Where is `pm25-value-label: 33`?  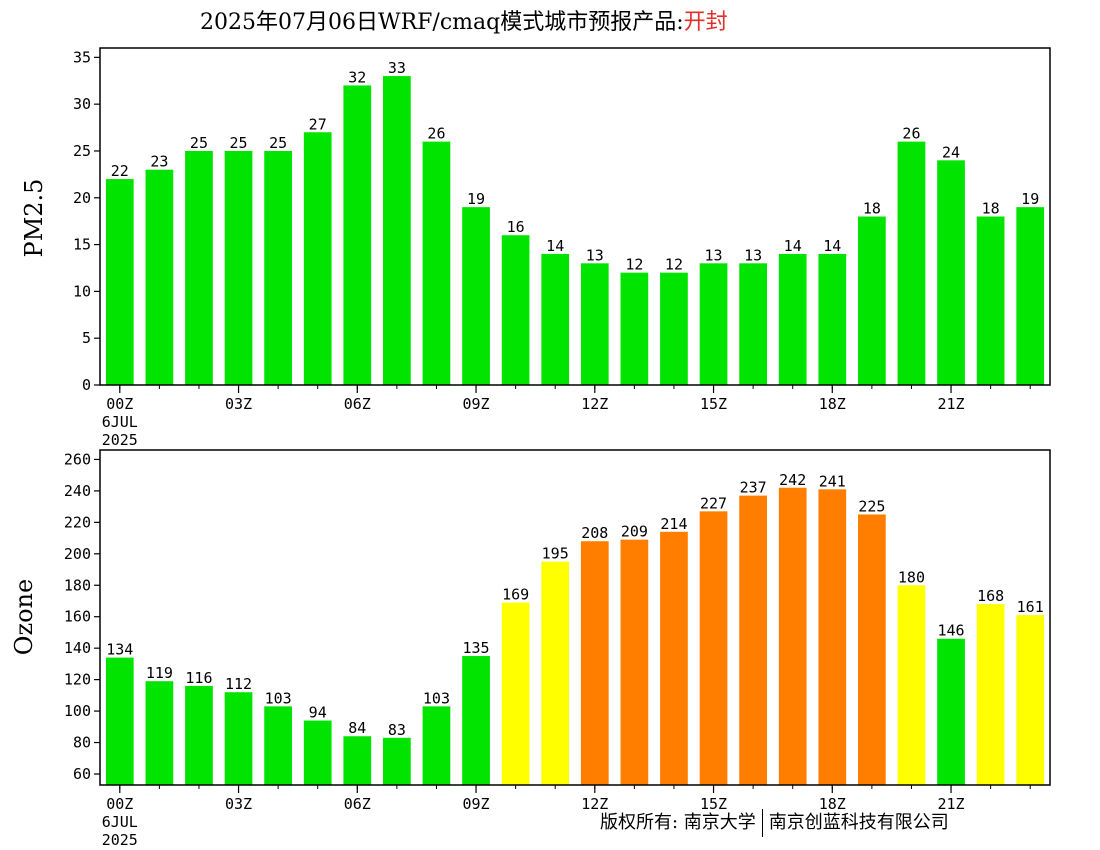
pm25-value-label: 33 is located at coordinates (397, 68).